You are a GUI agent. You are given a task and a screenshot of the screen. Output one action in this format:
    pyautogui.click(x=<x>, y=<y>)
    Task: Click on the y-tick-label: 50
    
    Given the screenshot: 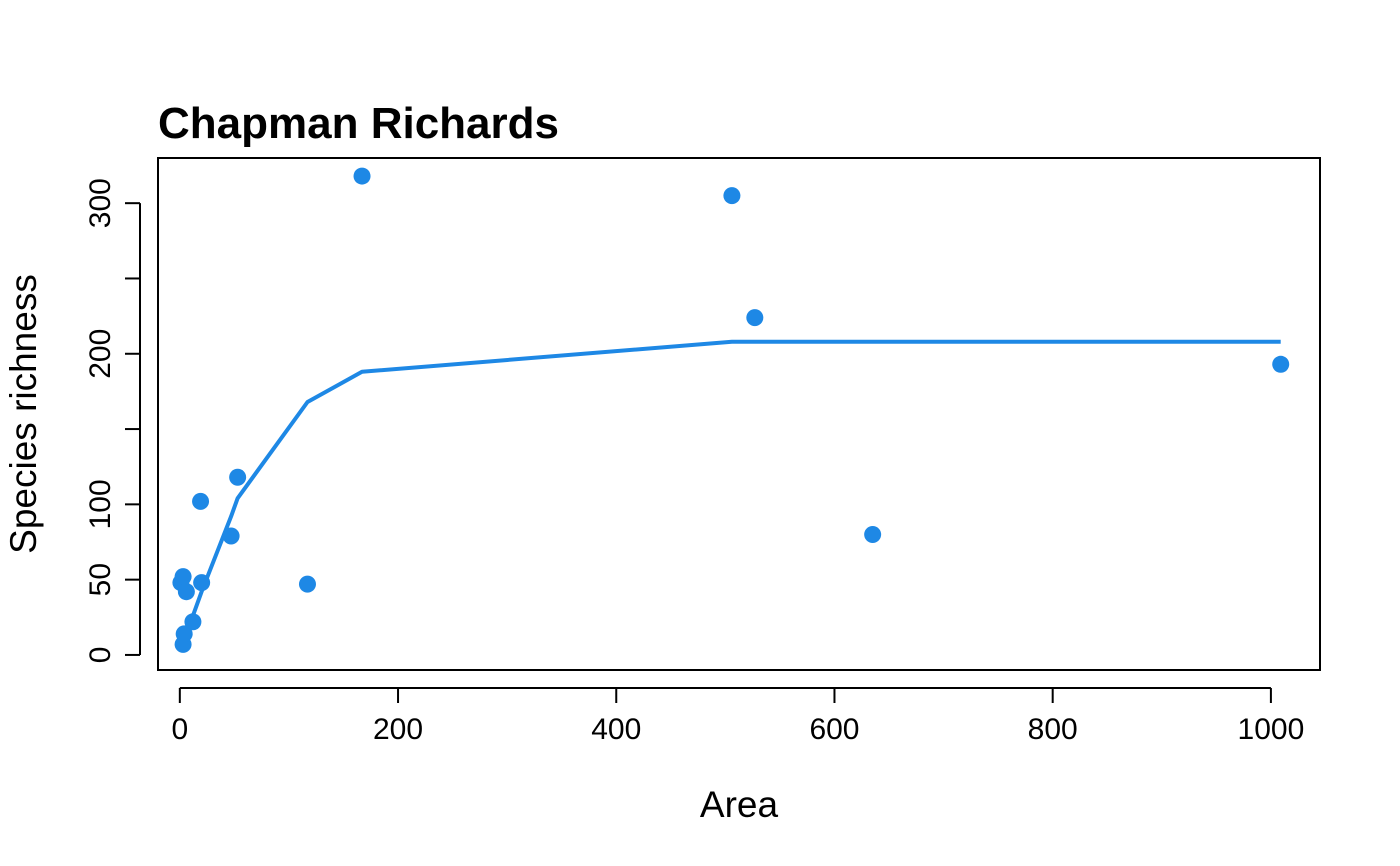 What is the action you would take?
    pyautogui.click(x=100, y=579)
    